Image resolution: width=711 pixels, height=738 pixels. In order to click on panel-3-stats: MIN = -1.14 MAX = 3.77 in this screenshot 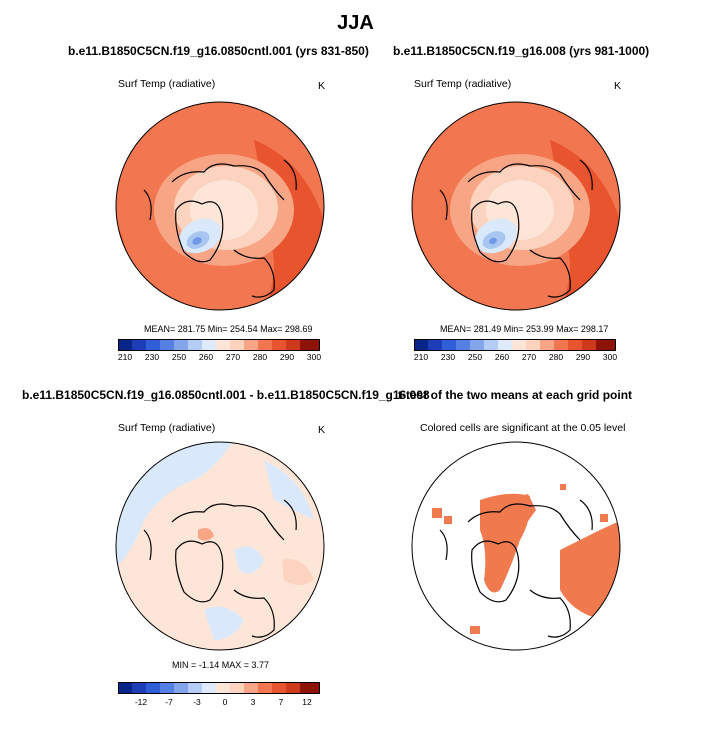, I will do `click(221, 665)`.